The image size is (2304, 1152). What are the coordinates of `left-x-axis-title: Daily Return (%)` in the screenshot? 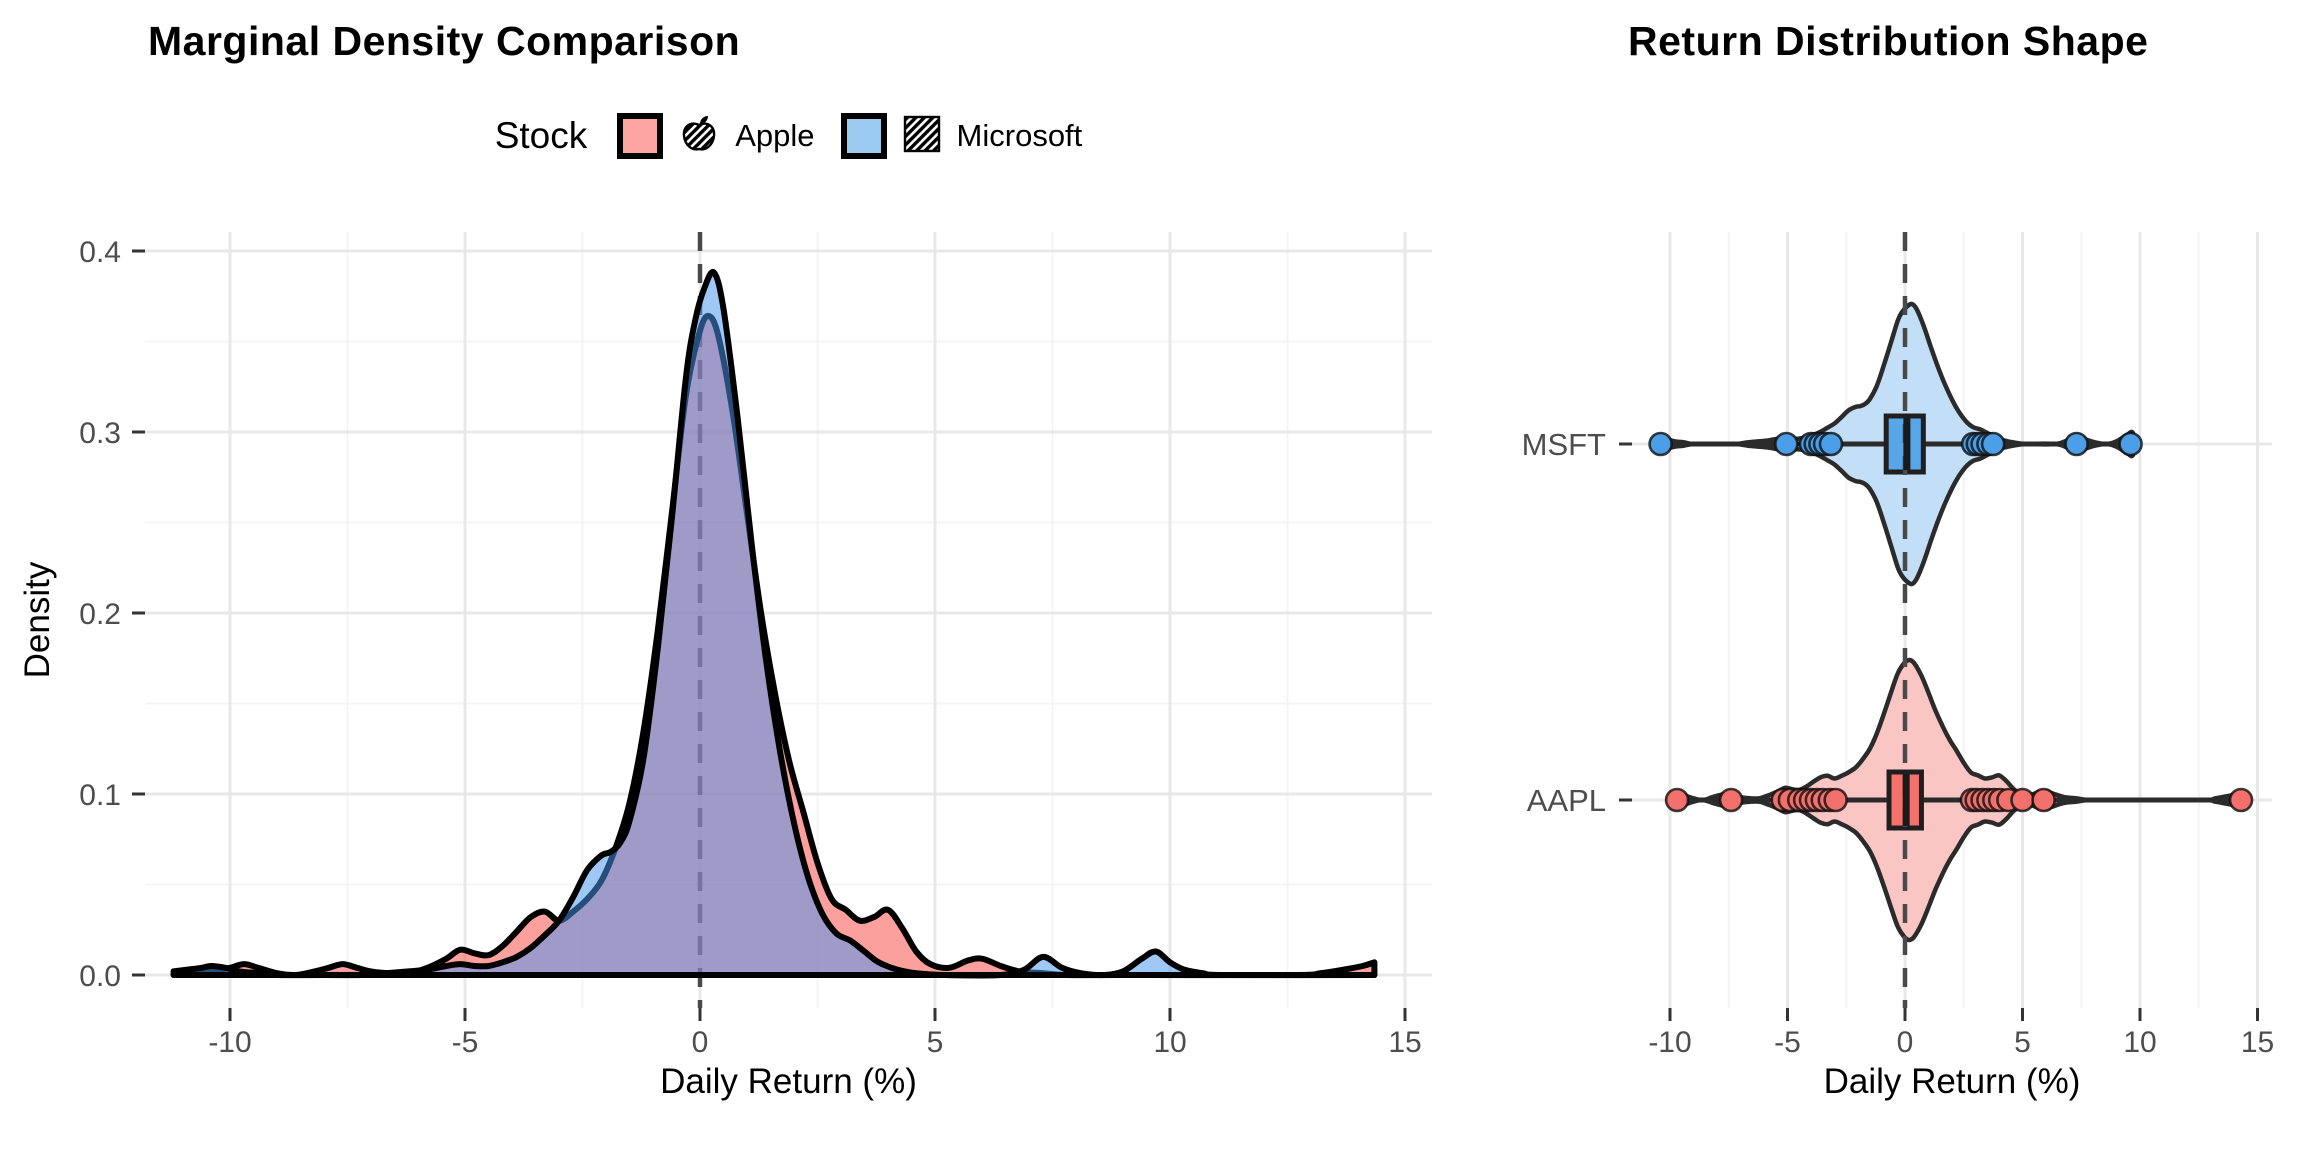 It's located at (788, 1081).